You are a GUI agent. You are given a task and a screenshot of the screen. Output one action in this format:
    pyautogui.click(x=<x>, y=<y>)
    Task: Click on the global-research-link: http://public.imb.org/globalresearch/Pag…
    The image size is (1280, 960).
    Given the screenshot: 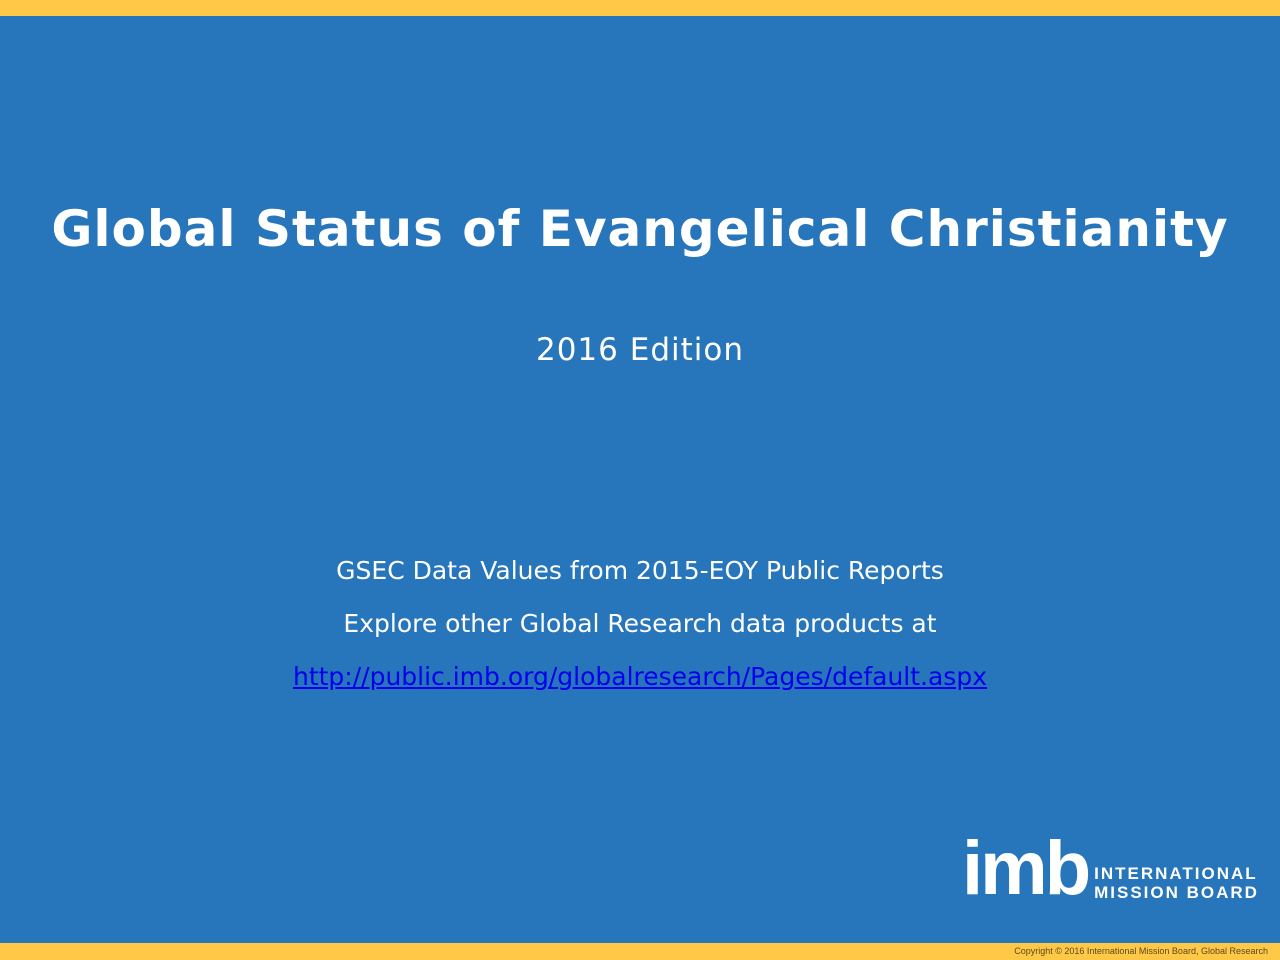 What is the action you would take?
    pyautogui.click(x=639, y=676)
    